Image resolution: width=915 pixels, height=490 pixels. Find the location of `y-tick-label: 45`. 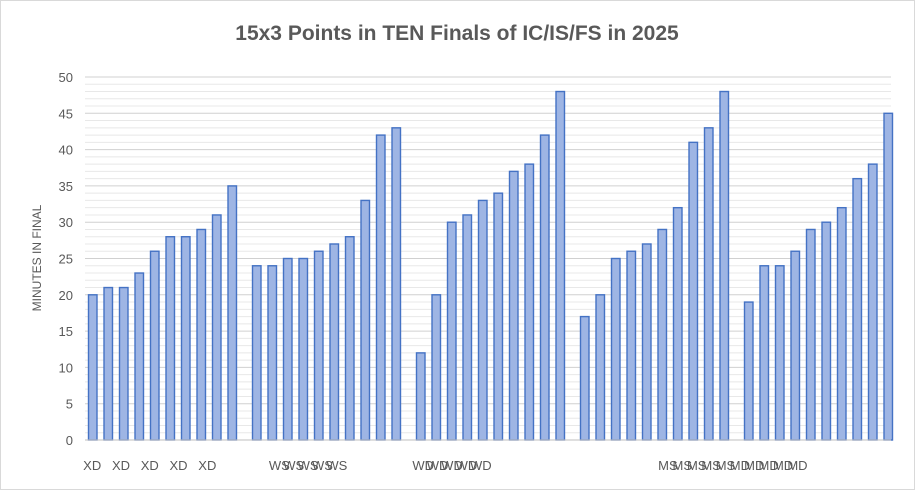

y-tick-label: 45 is located at coordinates (66, 113).